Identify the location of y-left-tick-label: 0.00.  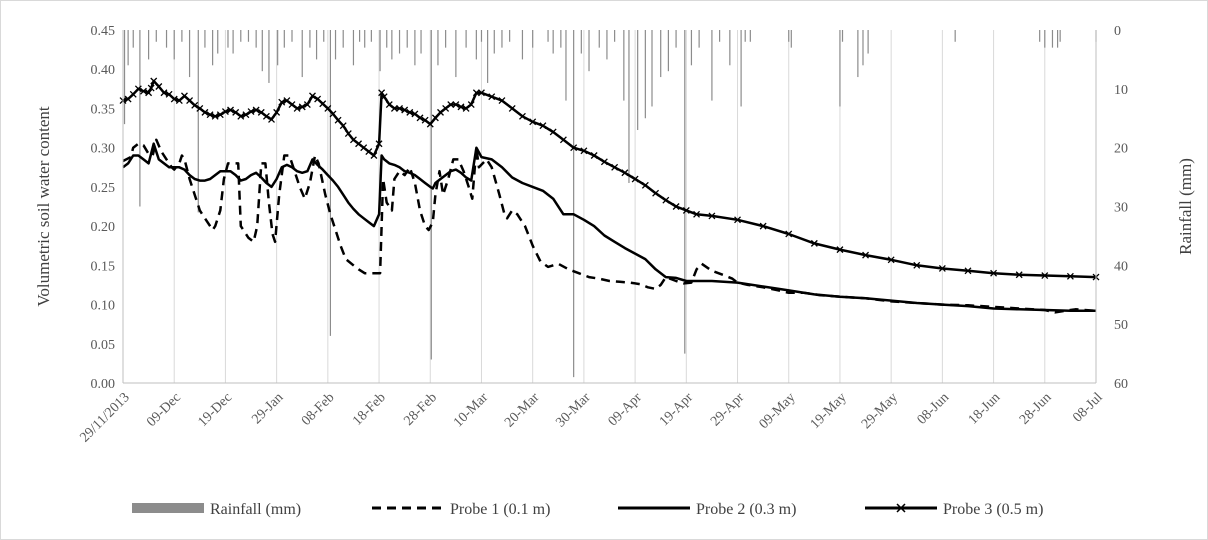
(103, 384).